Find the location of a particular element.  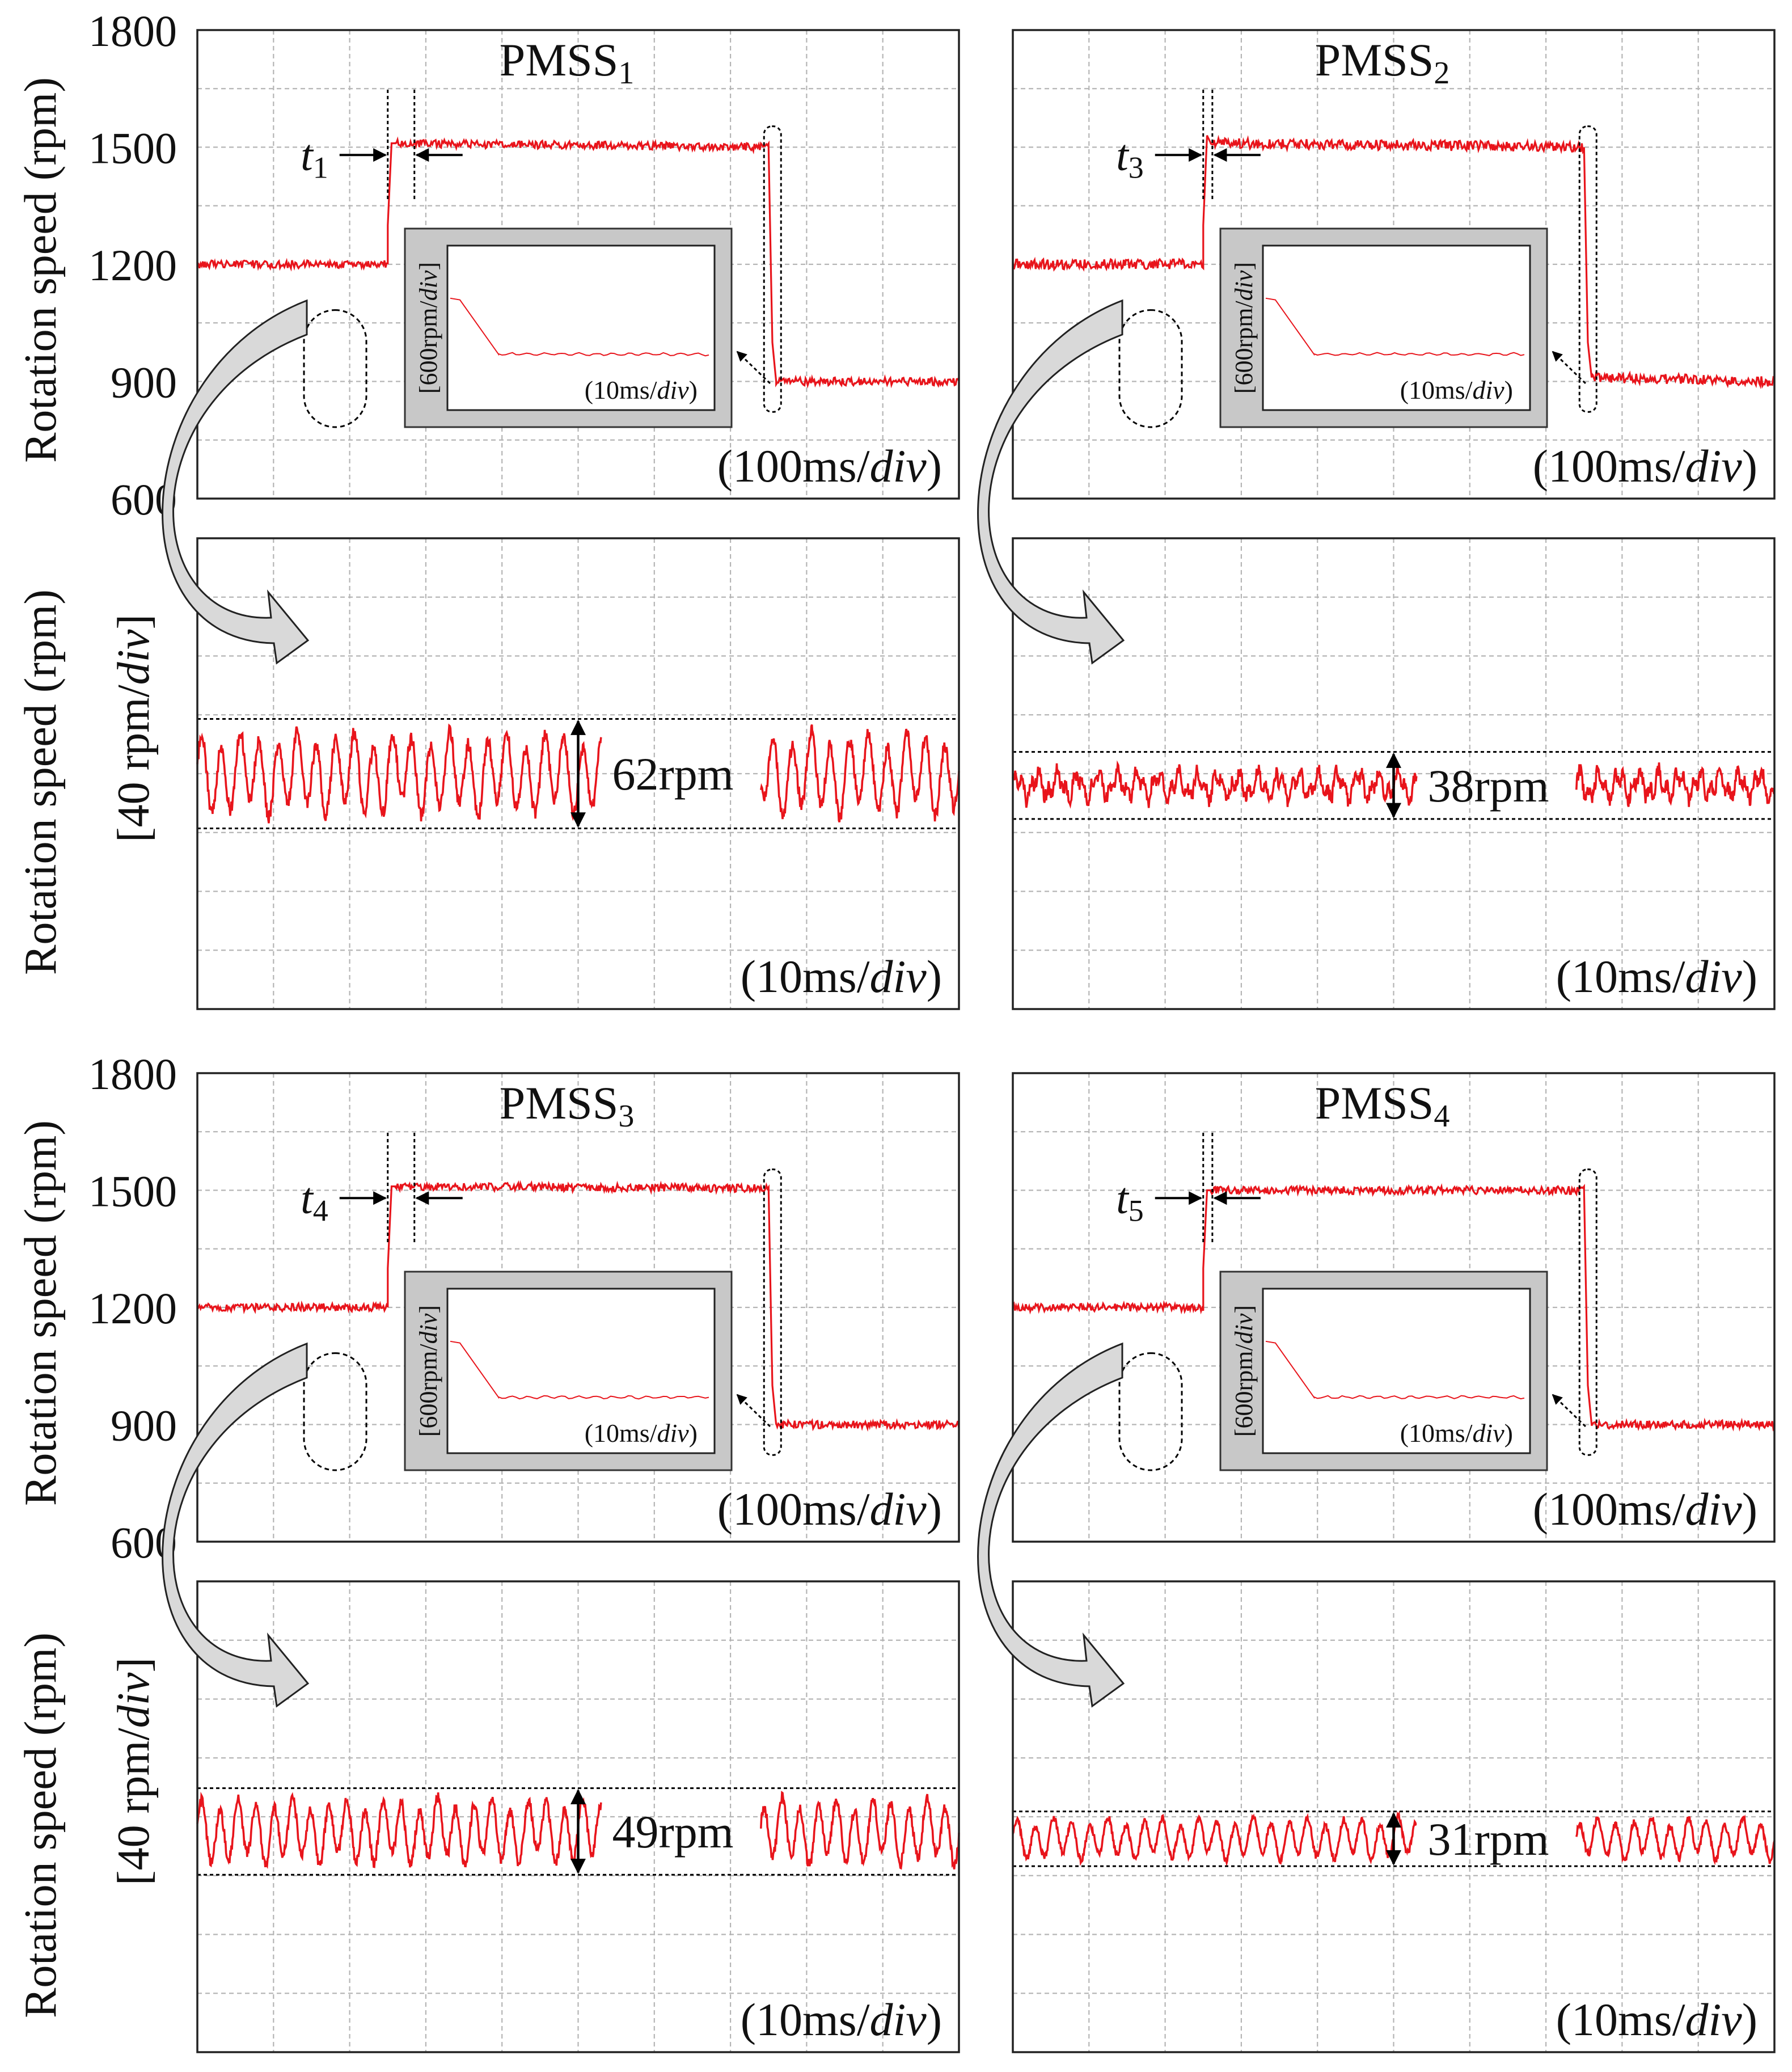

panel-title-subscript: 3 is located at coordinates (626, 1116).